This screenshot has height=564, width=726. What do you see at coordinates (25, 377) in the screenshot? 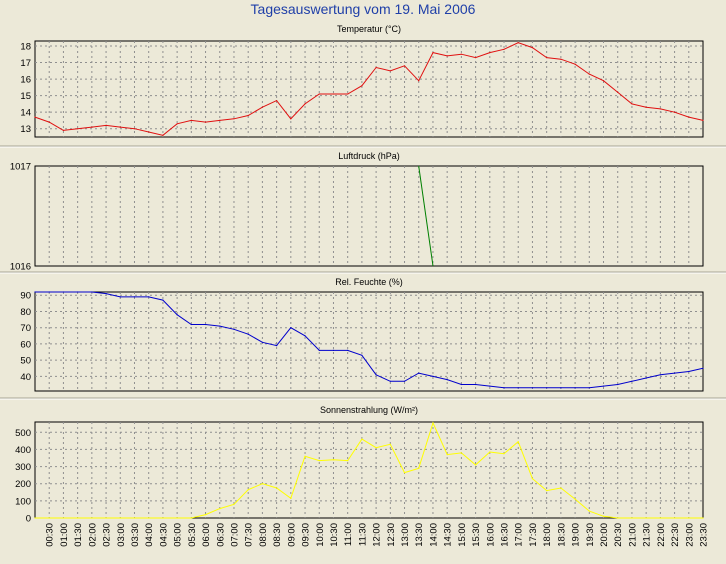
I see `y-tick-label: 40` at bounding box center [25, 377].